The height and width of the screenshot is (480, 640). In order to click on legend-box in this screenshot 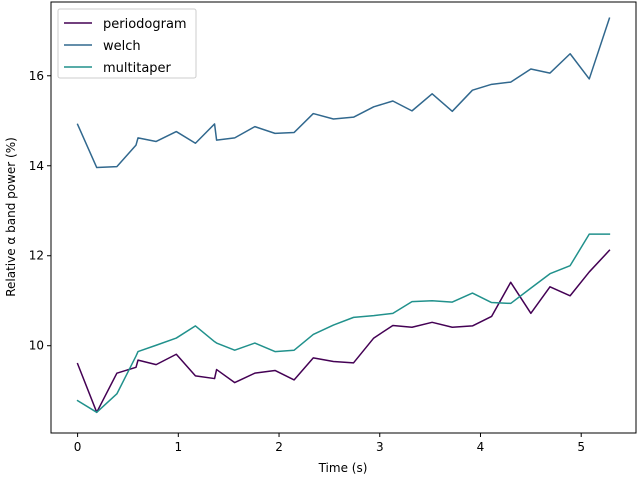, I will do `click(127, 43)`.